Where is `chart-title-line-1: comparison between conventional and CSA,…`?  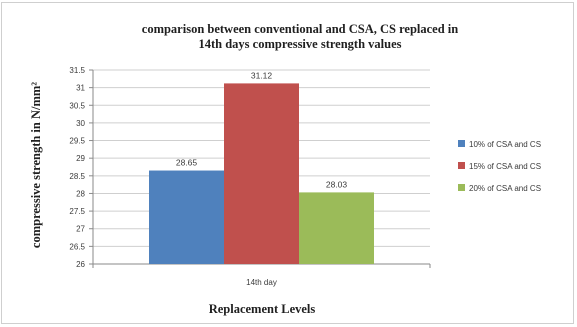 chart-title-line-1: comparison between conventional and CSA,… is located at coordinates (300, 29).